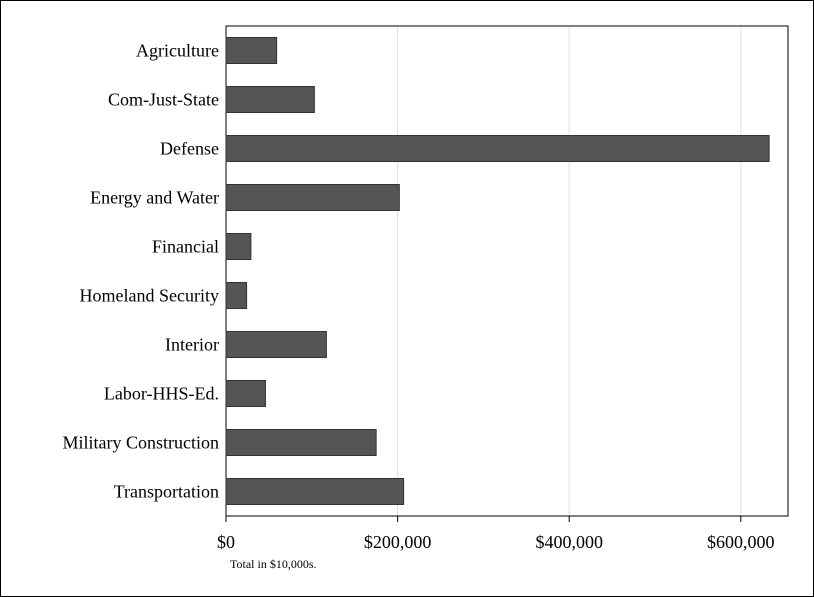 The image size is (814, 597). What do you see at coordinates (149, 296) in the screenshot?
I see `category-label: Homeland Security` at bounding box center [149, 296].